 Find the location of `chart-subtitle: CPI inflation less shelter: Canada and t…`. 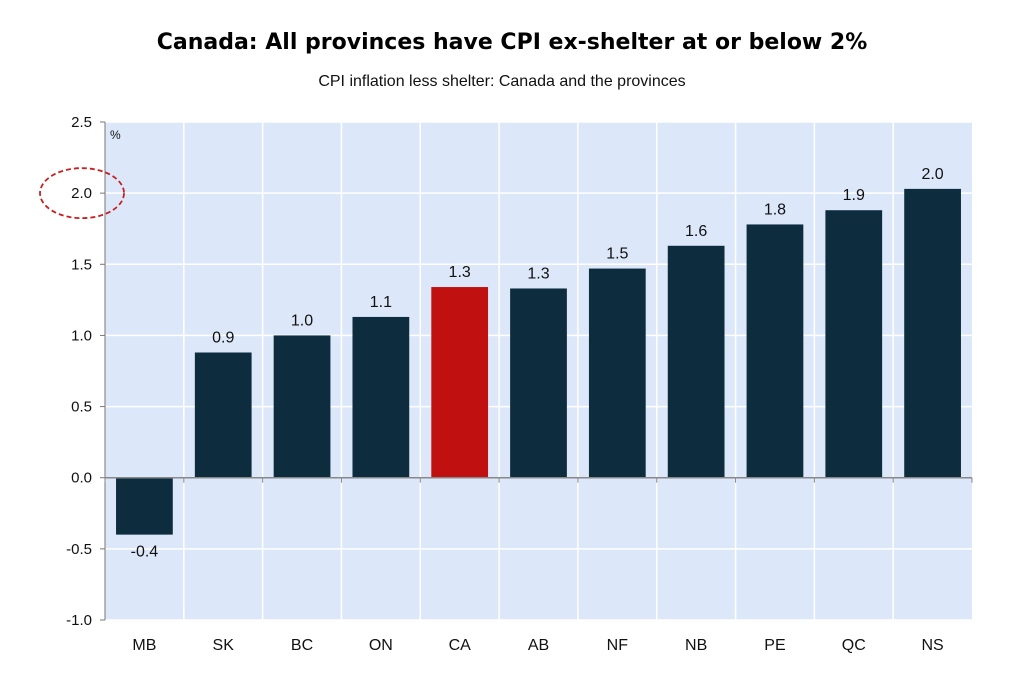

chart-subtitle: CPI inflation less shelter: Canada and t… is located at coordinates (502, 81).